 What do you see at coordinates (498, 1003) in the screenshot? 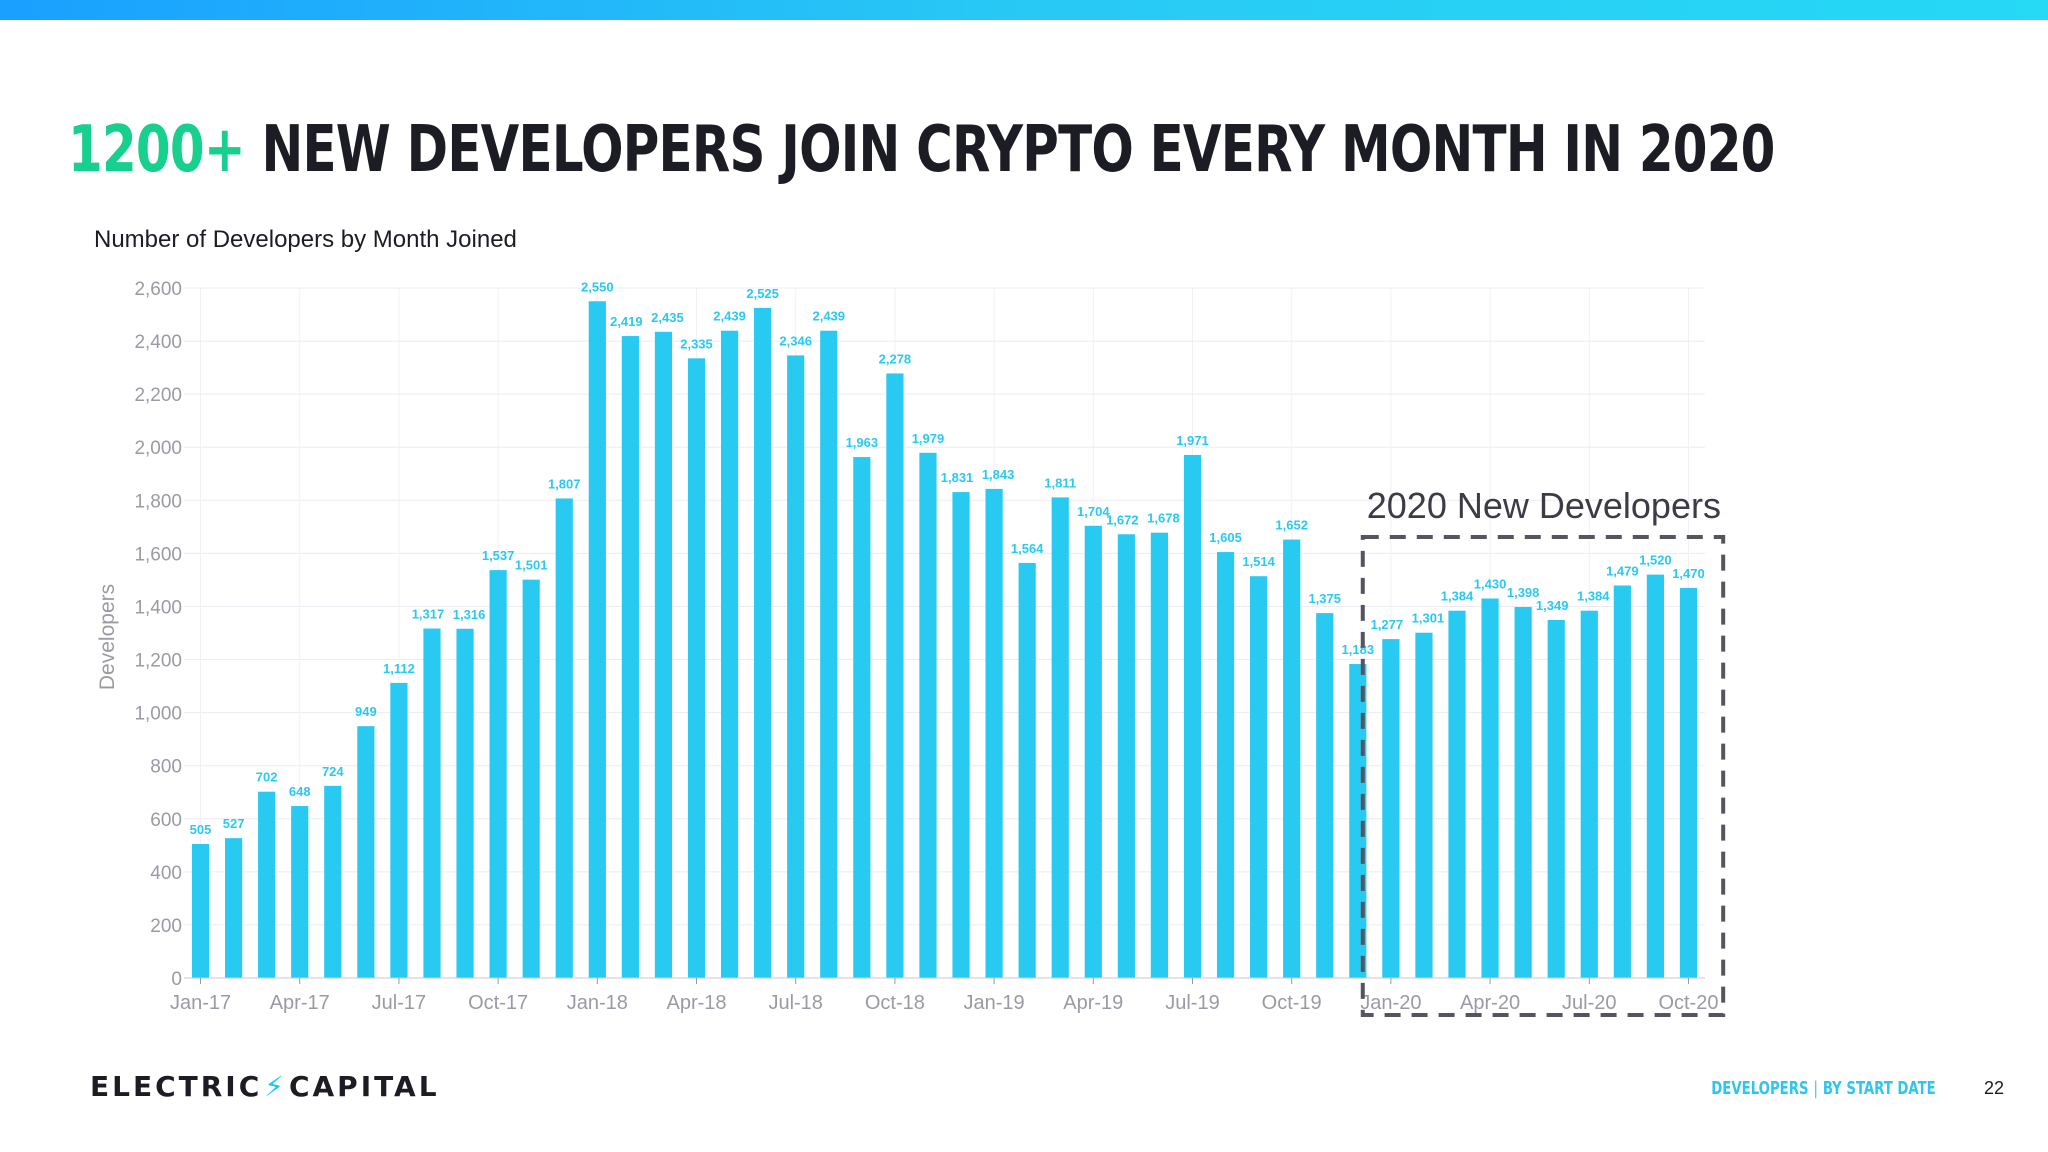
I see `x-tick-label: Oct-17` at bounding box center [498, 1003].